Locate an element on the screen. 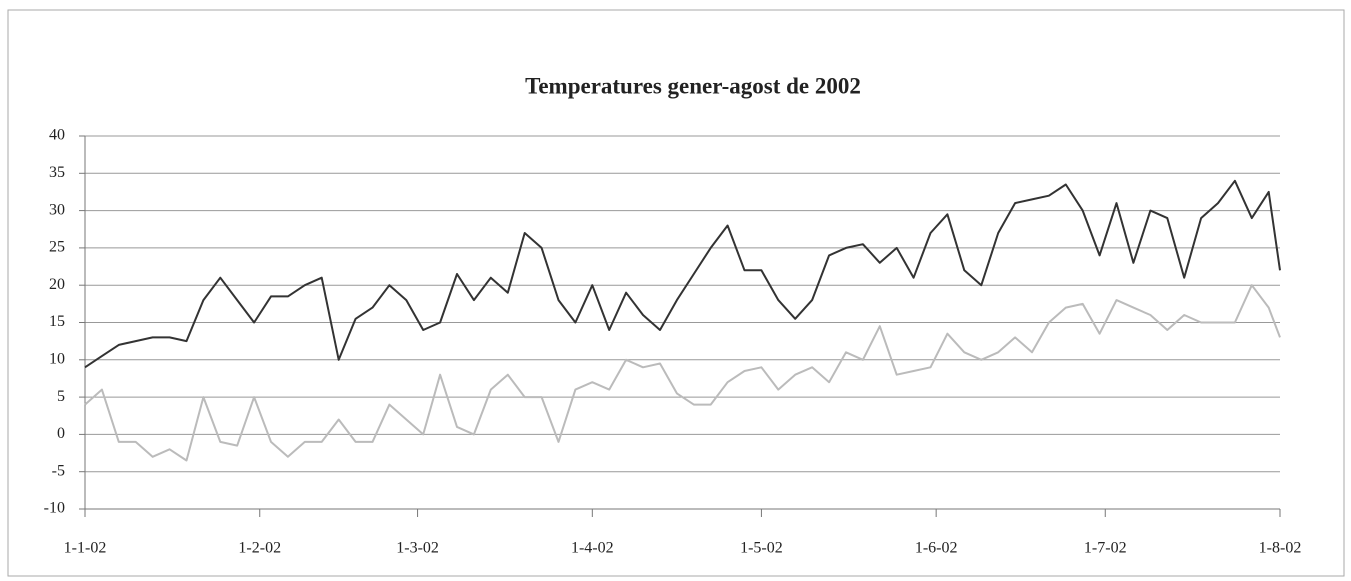 The image size is (1351, 581). y-tick-label: 25 is located at coordinates (57, 247).